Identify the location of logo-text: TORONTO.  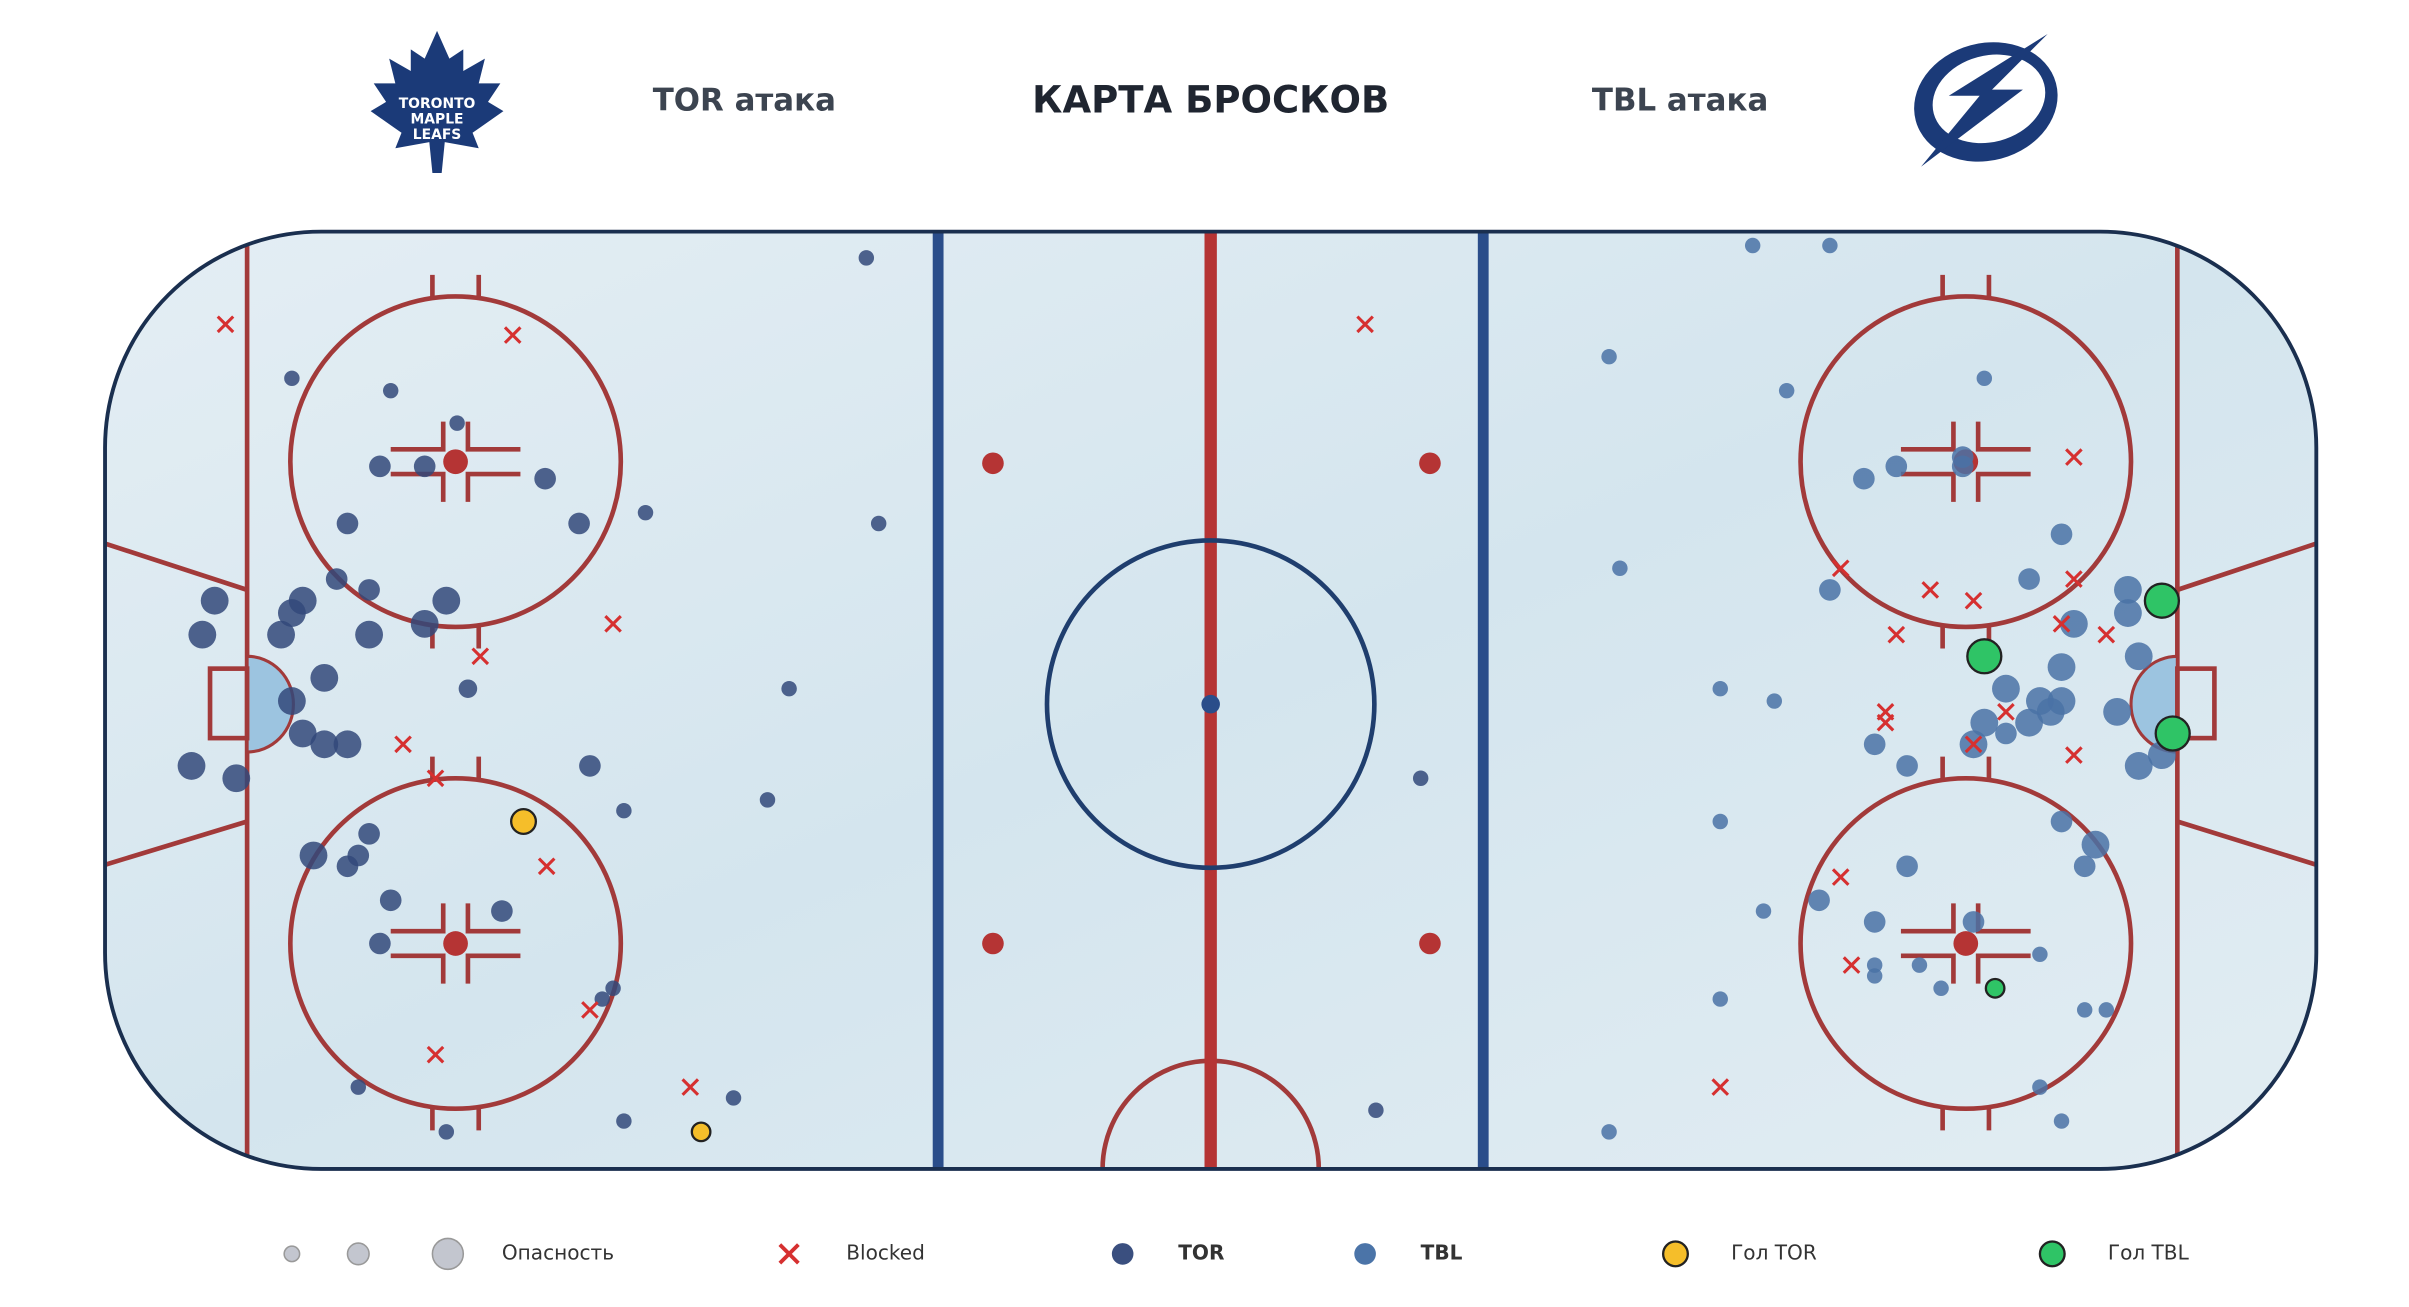
(437, 104).